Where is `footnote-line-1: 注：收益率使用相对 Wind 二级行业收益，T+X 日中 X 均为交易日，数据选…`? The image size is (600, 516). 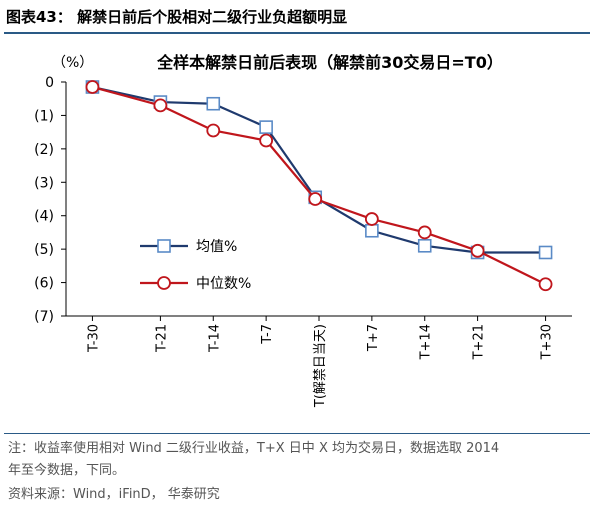 footnote-line-1: 注：收益率使用相对 Wind 二级行业收益，T+X 日中 X 均为交易日，数据选… is located at coordinates (254, 448).